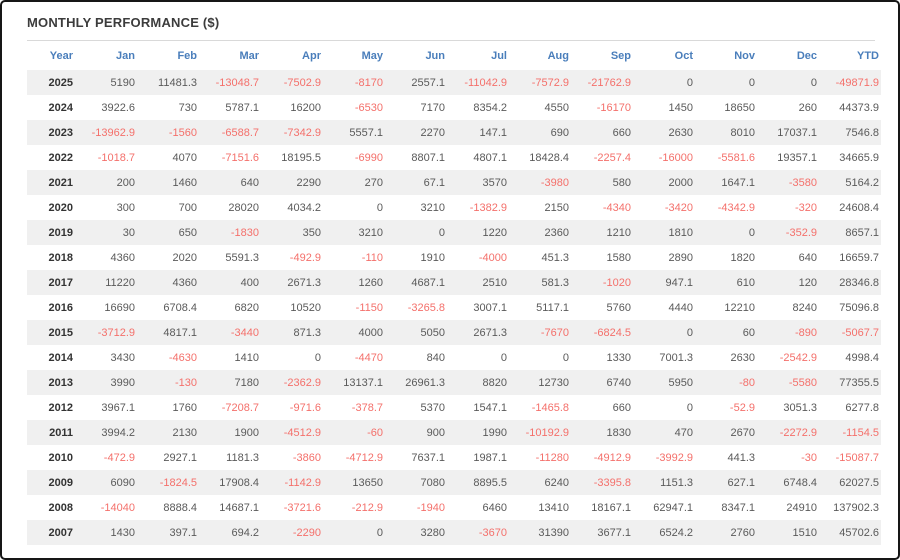 The image size is (900, 560). Describe the element at coordinates (372, 55) in the screenshot. I see `column-header-may: May` at that location.